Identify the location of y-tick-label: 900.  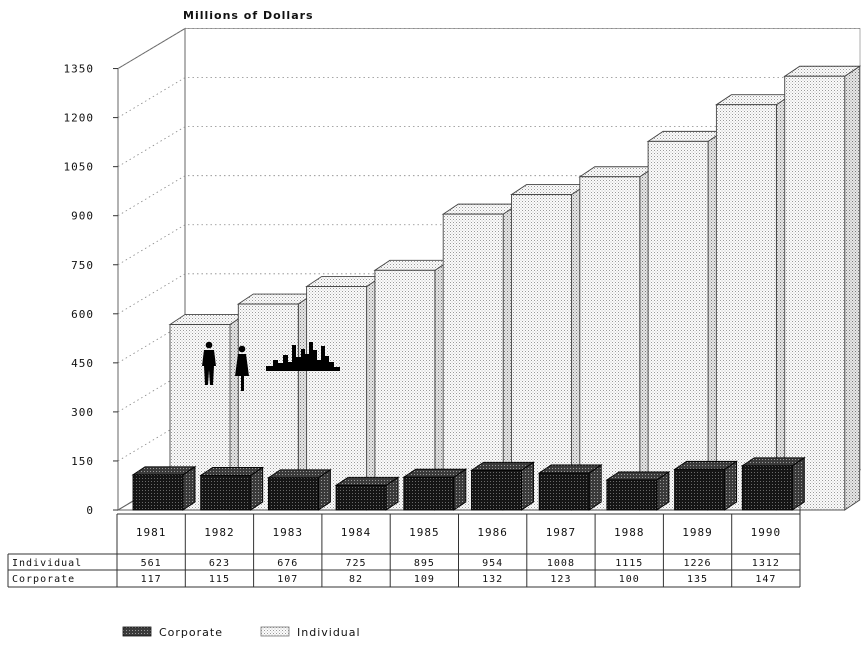
(82, 216).